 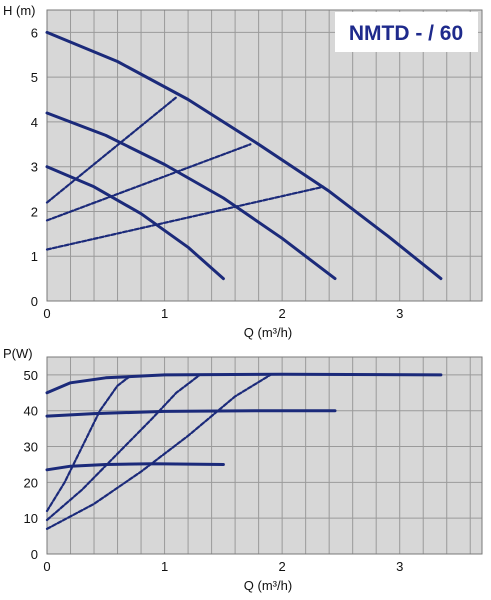 I want to click on power-chart-x-ticks: 0 1 2 3, so click(x=223, y=566).